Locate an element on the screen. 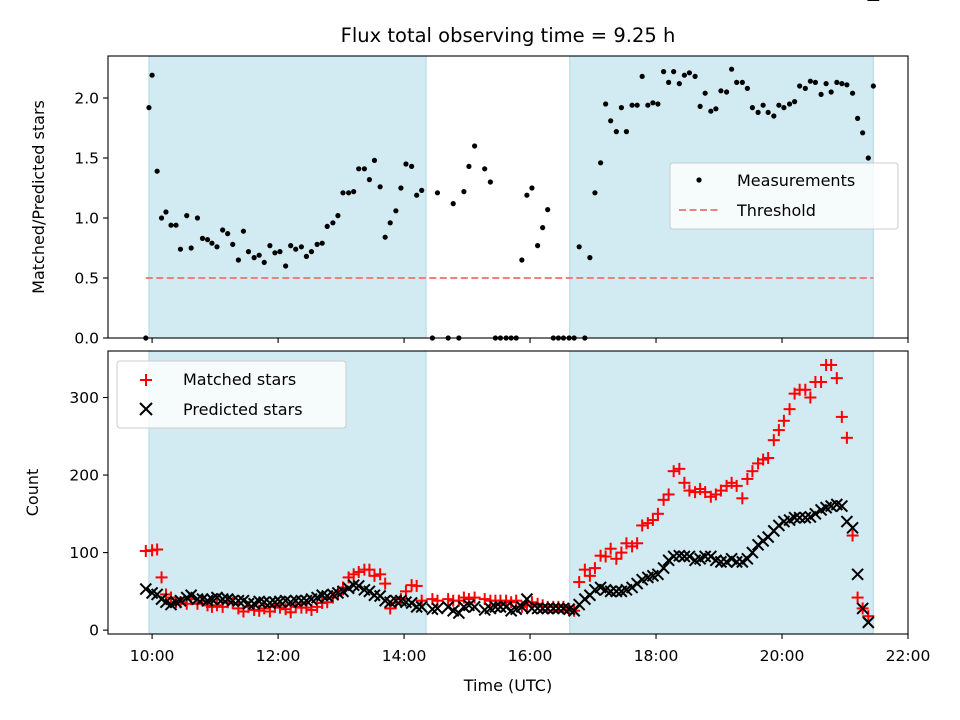  y-tick-label: 0.0 is located at coordinates (86, 339).